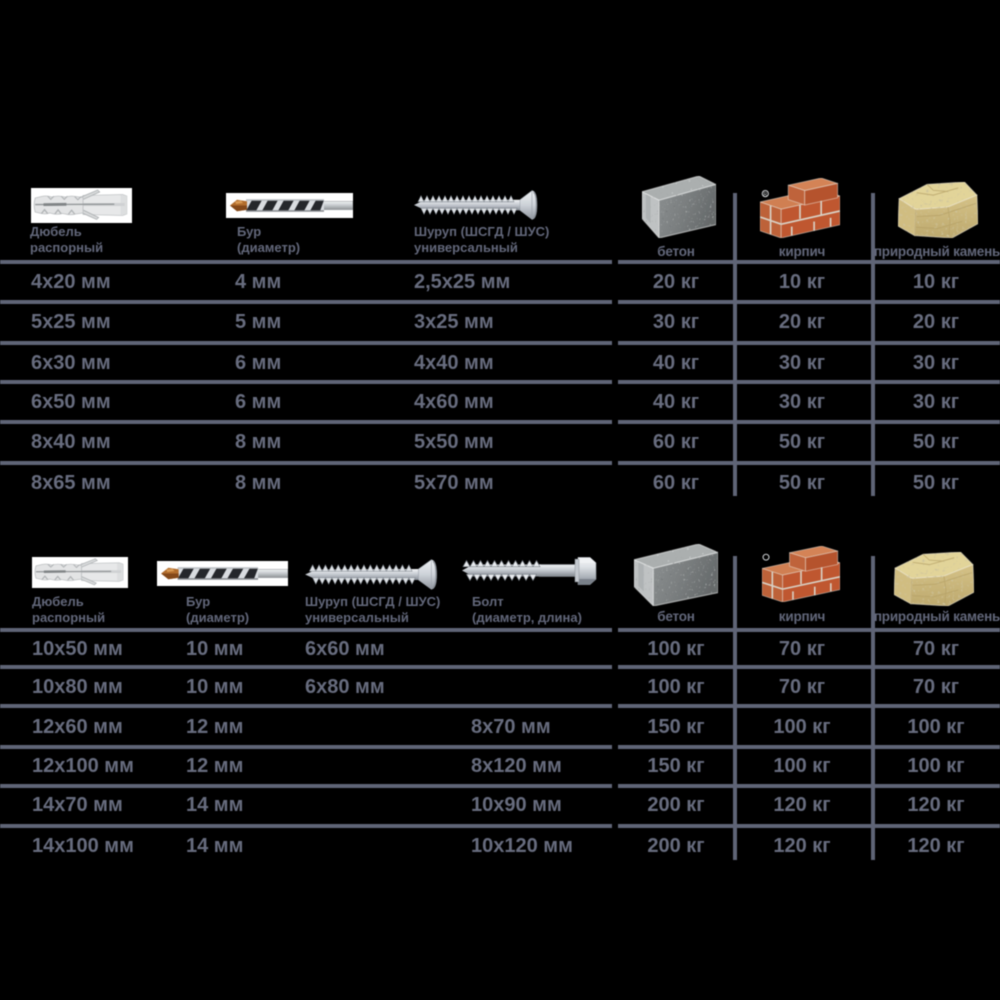 The height and width of the screenshot is (1000, 1000). Describe the element at coordinates (765, 195) in the screenshot. I see `svg-text: R` at that location.